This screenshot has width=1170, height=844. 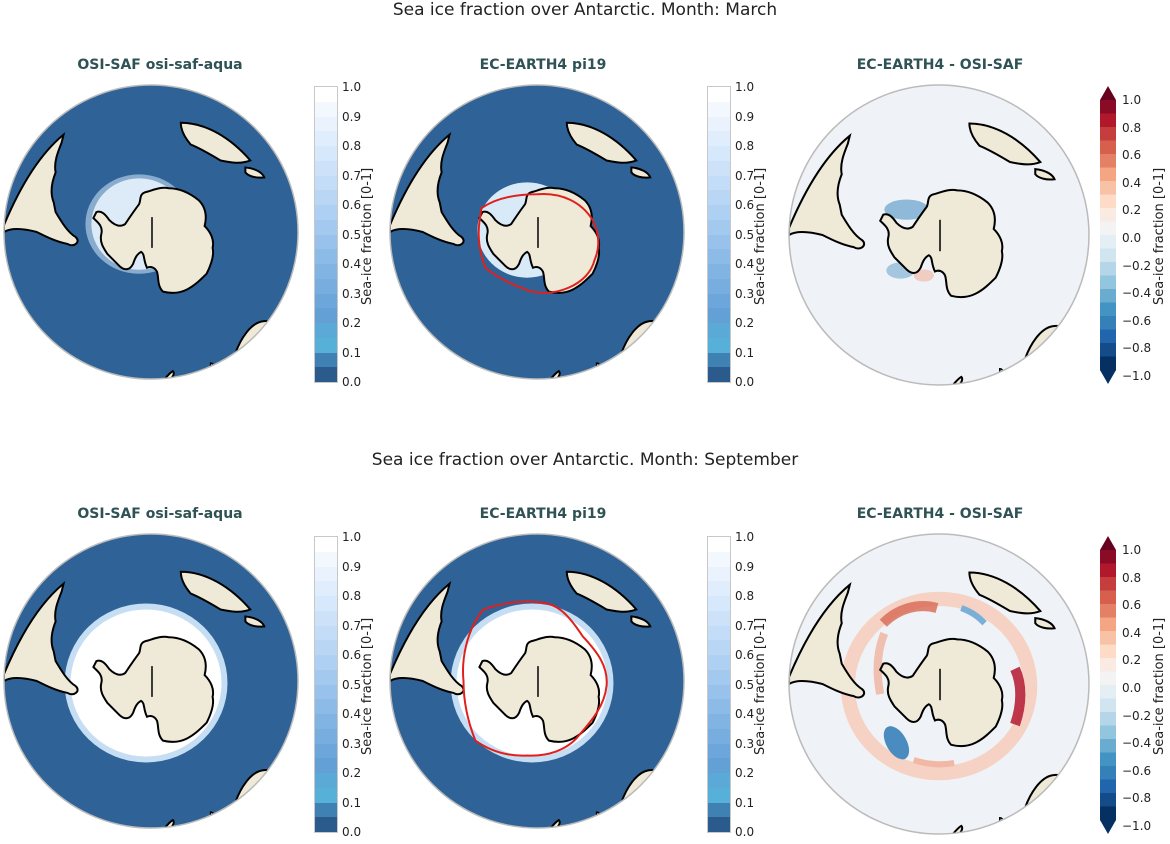 What do you see at coordinates (326, 684) in the screenshot?
I see `colorbar-obs-september` at bounding box center [326, 684].